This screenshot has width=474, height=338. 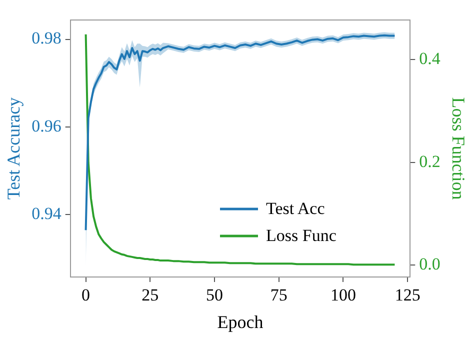 I want to click on x-tick-label: 0, so click(x=86, y=295).